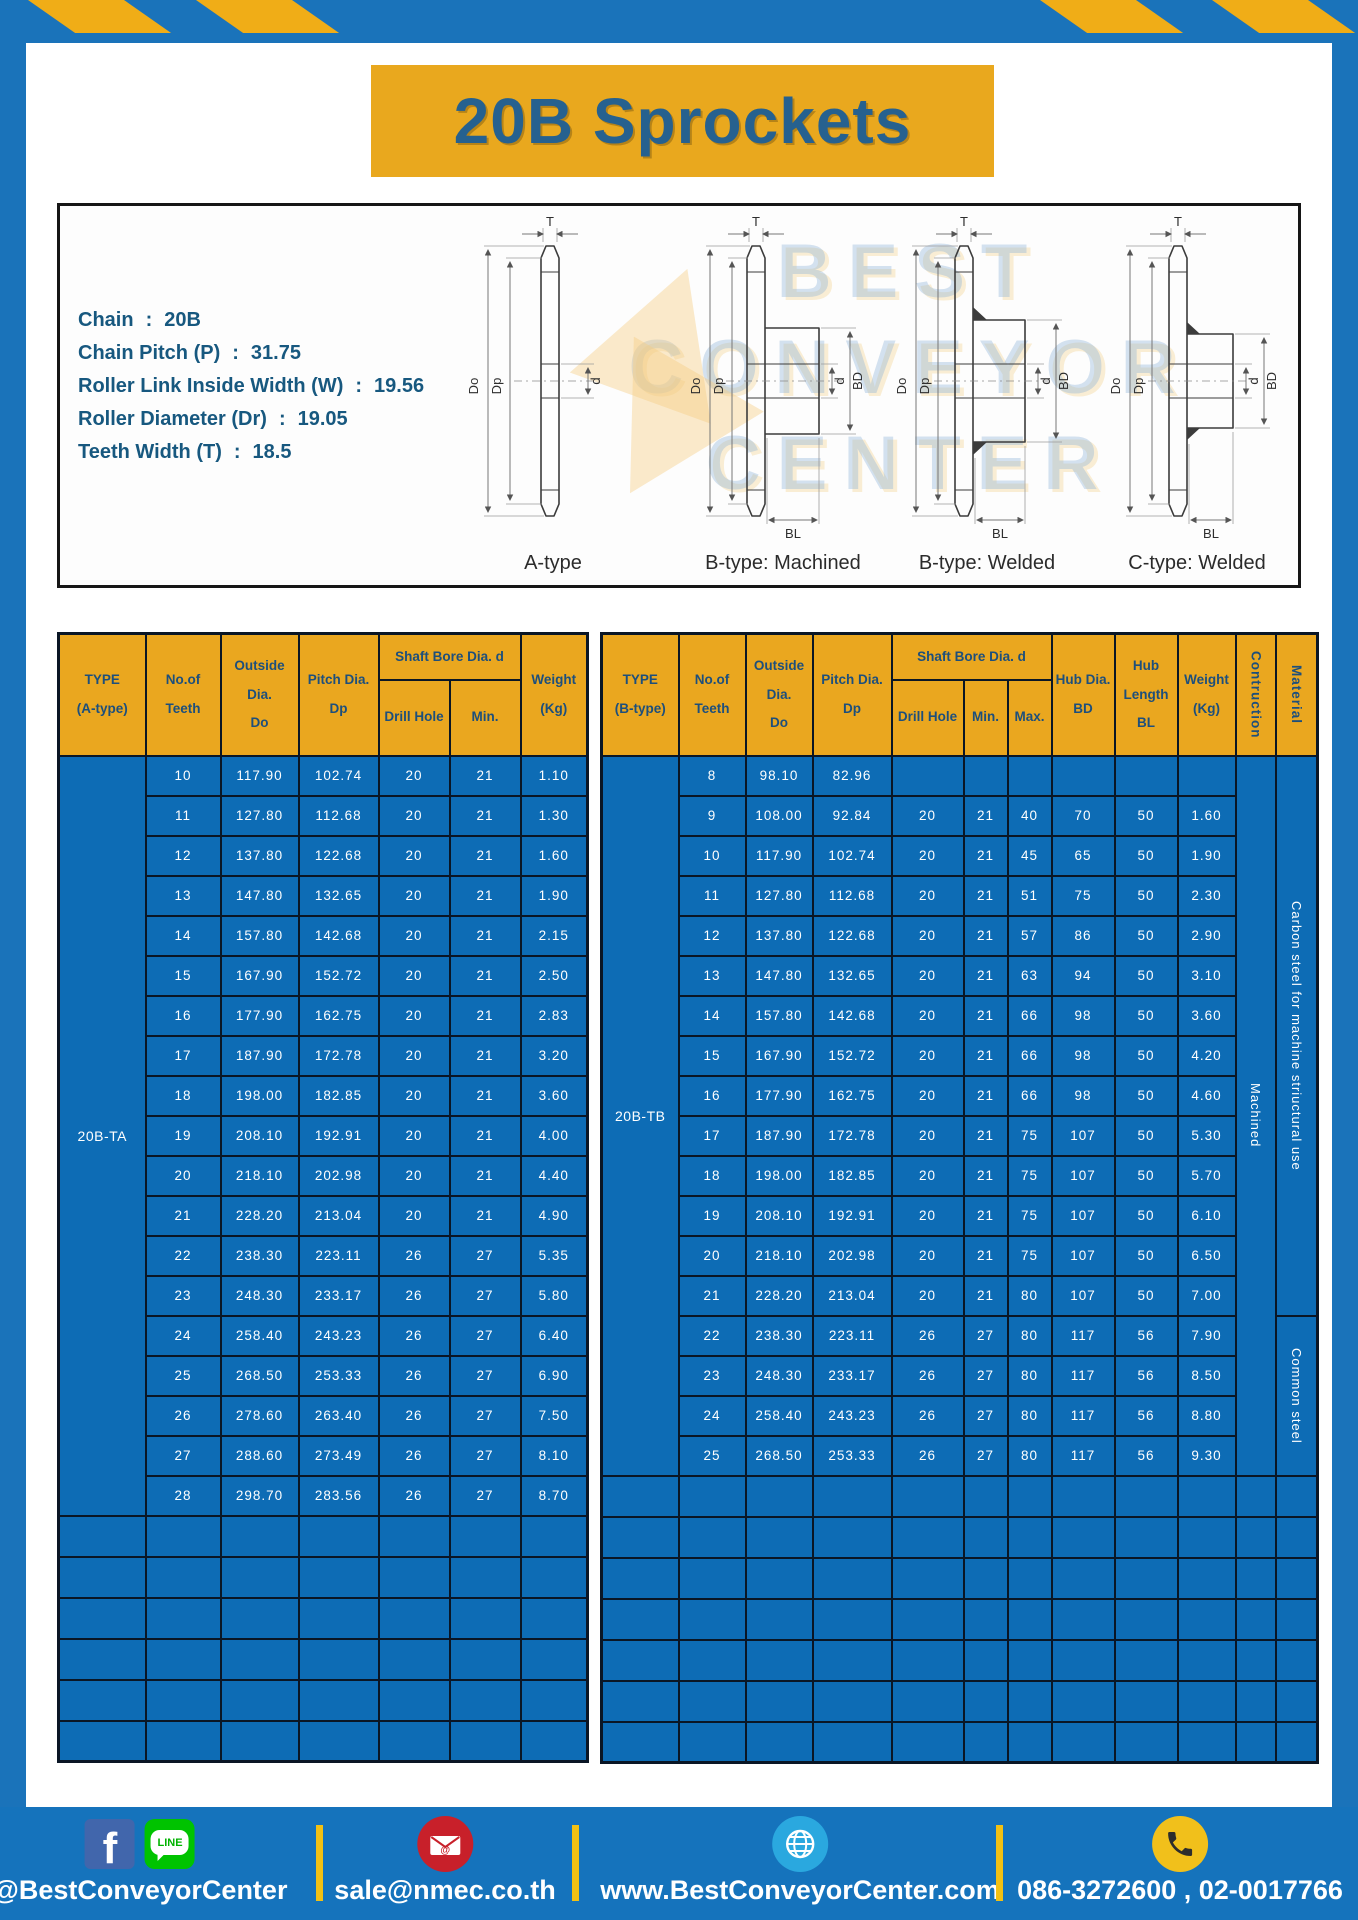 The image size is (1358, 1920). Describe the element at coordinates (259, 1495) in the screenshot. I see `table-cell: 298.70` at that location.